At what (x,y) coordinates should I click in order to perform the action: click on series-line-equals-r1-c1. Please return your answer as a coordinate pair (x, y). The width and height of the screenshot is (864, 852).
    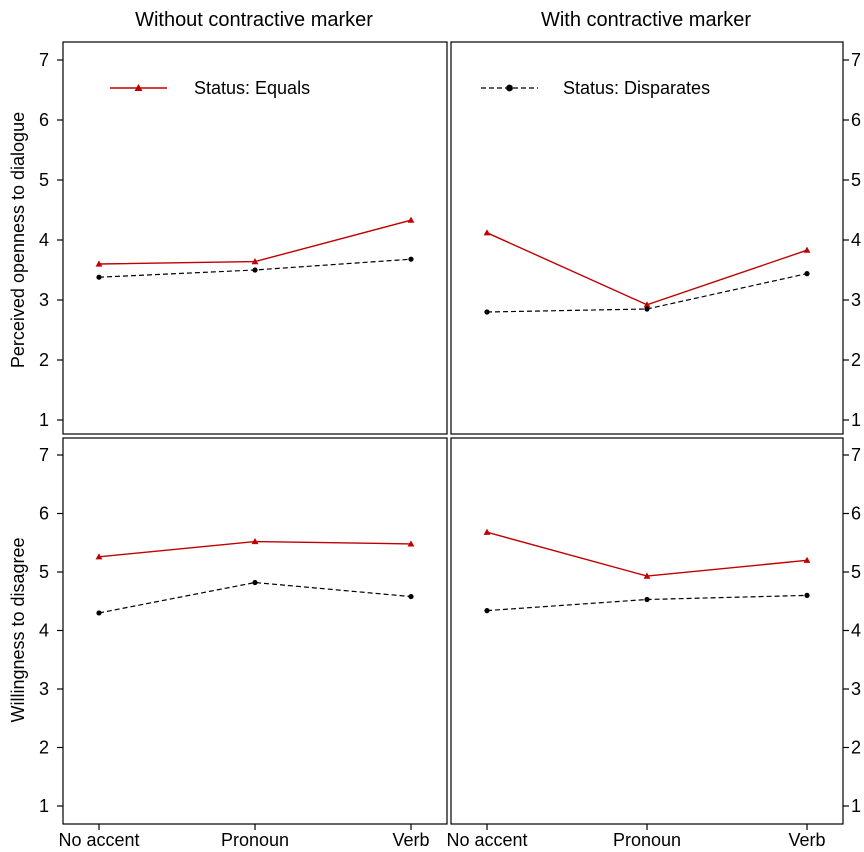
    Looking at the image, I should click on (647, 554).